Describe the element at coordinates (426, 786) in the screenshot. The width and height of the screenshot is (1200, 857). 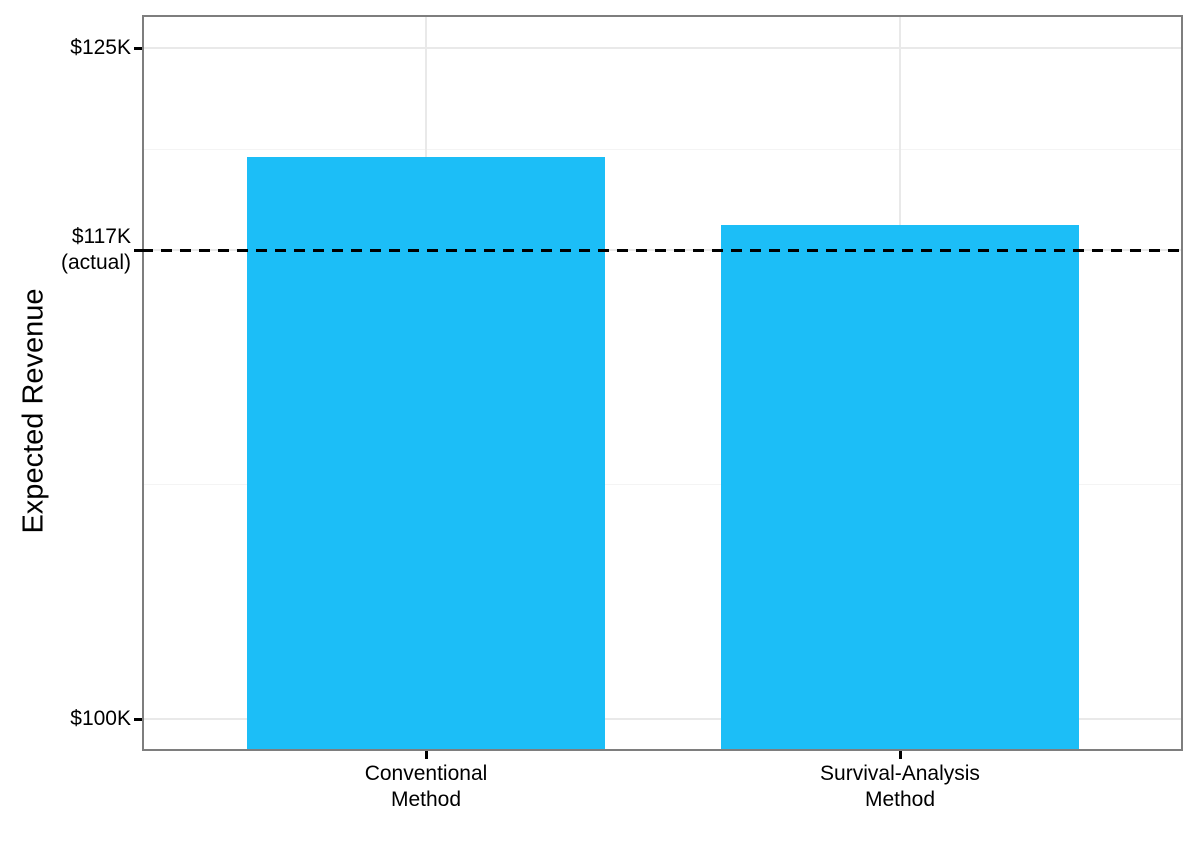
I see `x-category-label-conventional: Conventional Method` at that location.